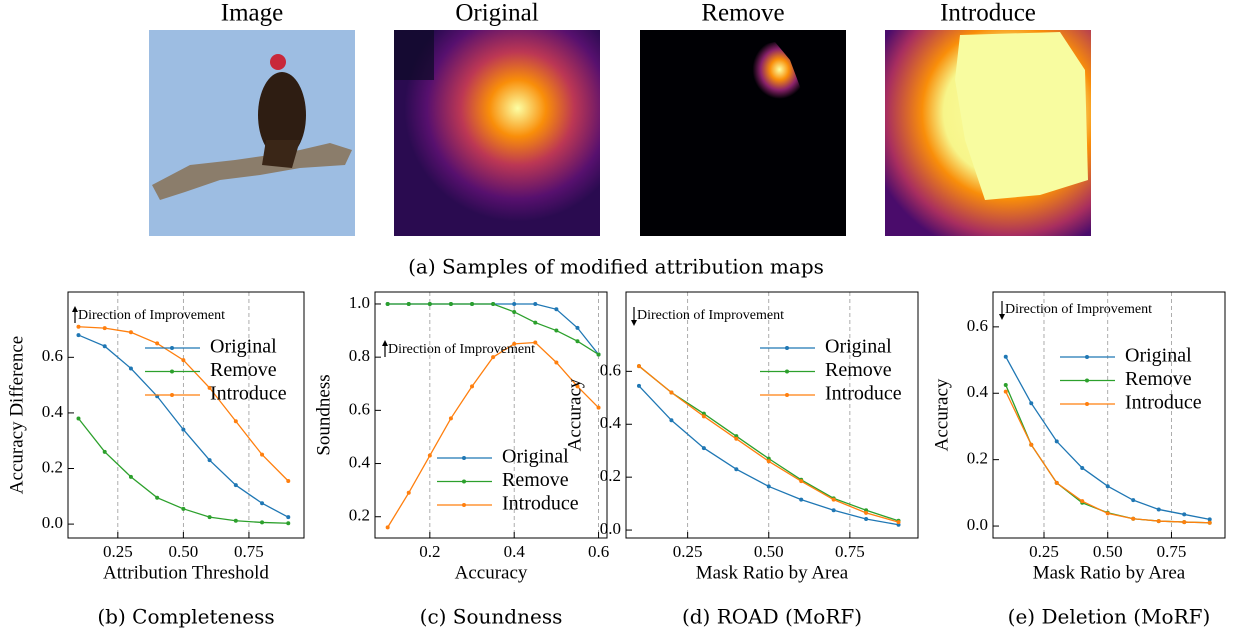 The height and width of the screenshot is (636, 1233). I want to click on bird-photo, so click(252, 133).